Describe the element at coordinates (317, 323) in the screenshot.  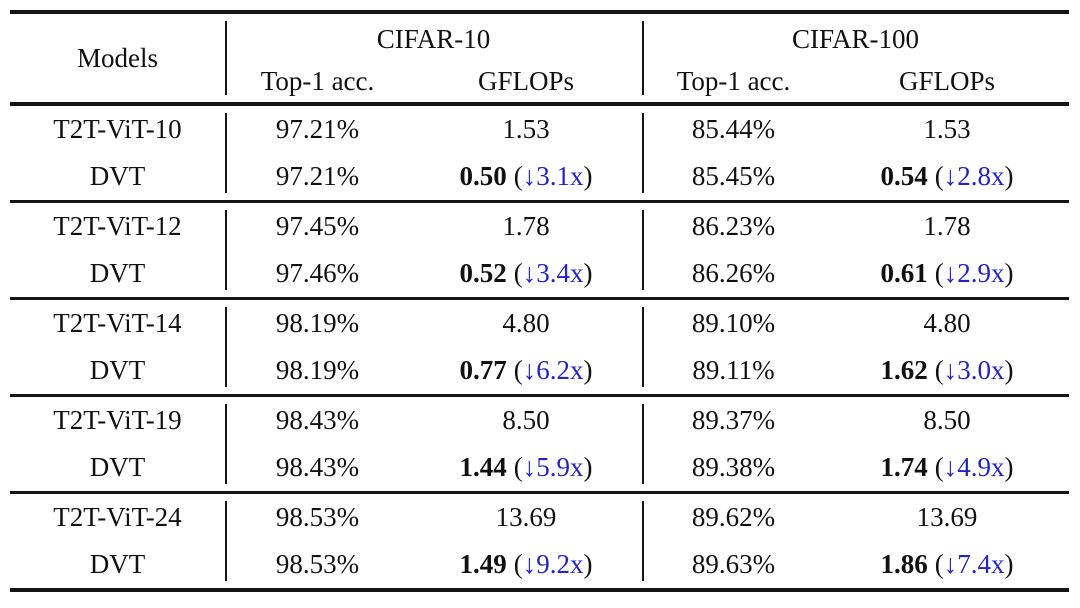
I see `cifar10-top1-value: 98.19%` at that location.